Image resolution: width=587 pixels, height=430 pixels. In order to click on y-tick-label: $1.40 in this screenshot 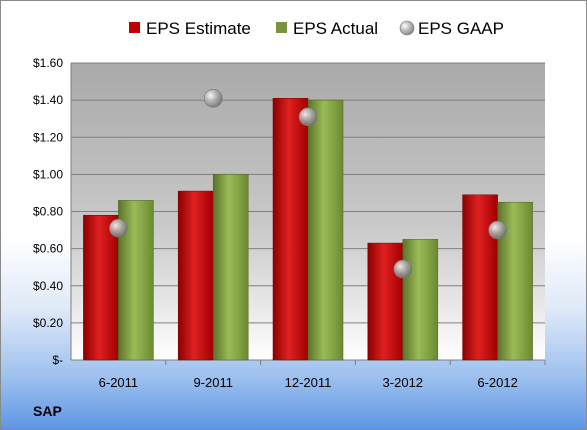, I will do `click(48, 100)`.